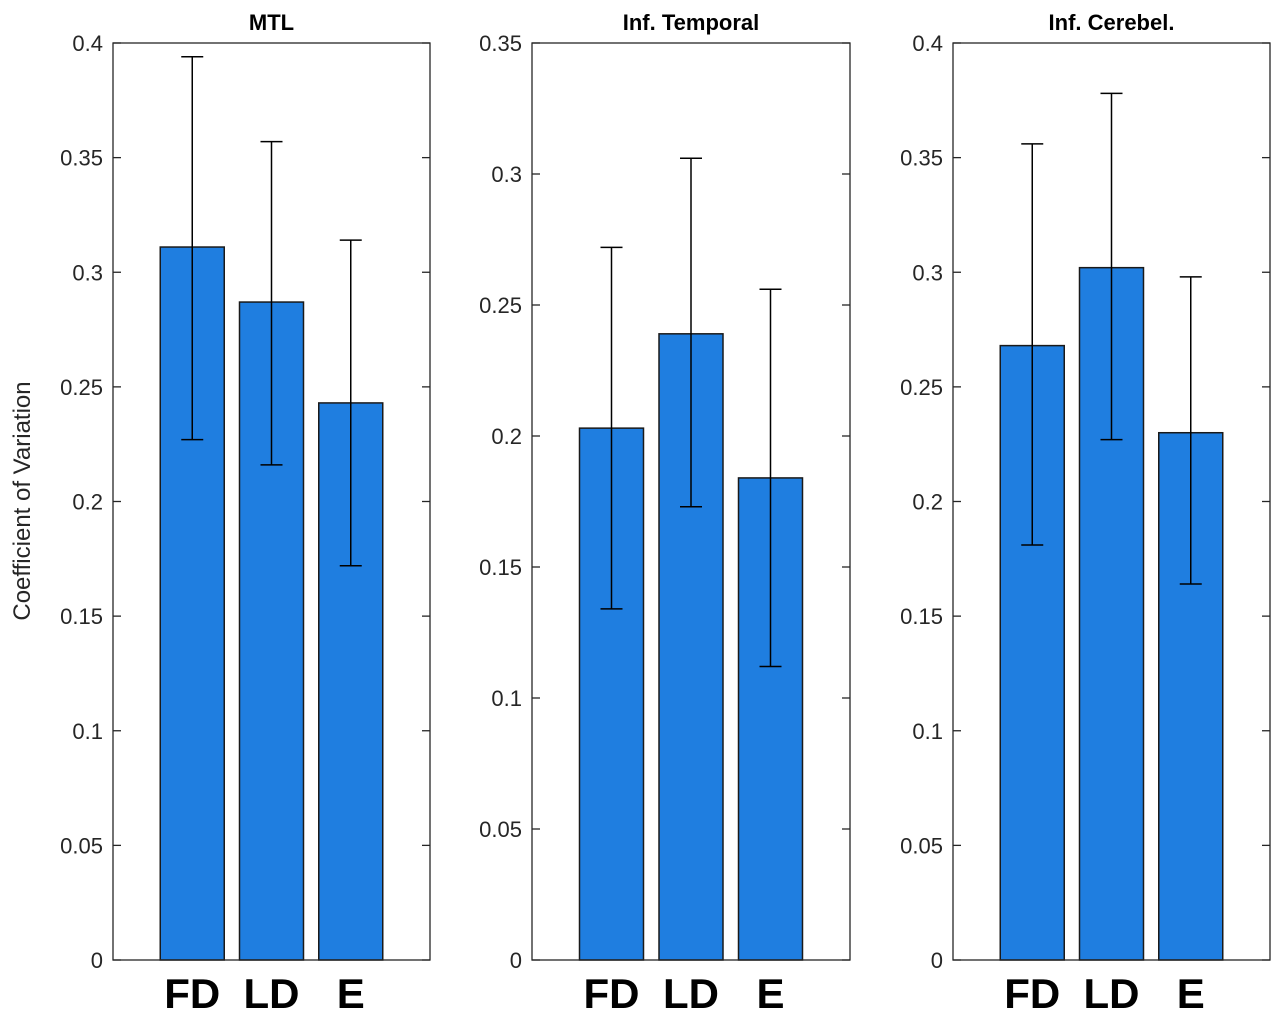  What do you see at coordinates (271, 22) in the screenshot?
I see `panel-title: MTL` at bounding box center [271, 22].